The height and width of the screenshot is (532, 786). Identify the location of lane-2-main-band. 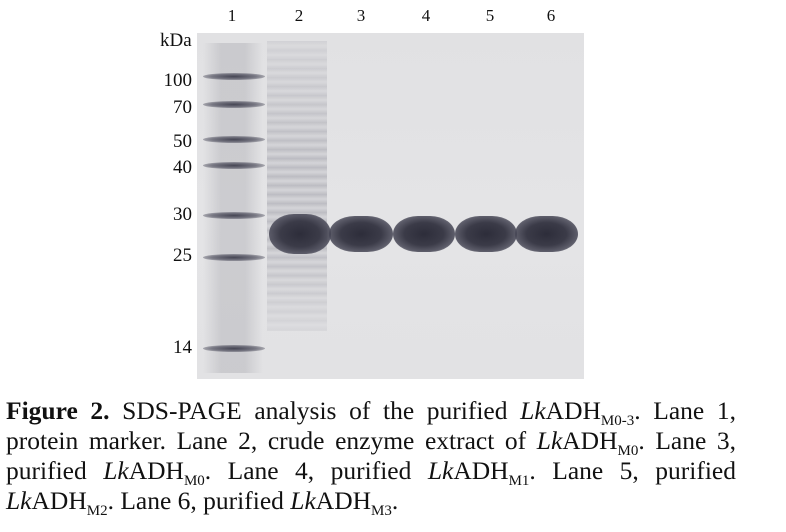
(300, 234).